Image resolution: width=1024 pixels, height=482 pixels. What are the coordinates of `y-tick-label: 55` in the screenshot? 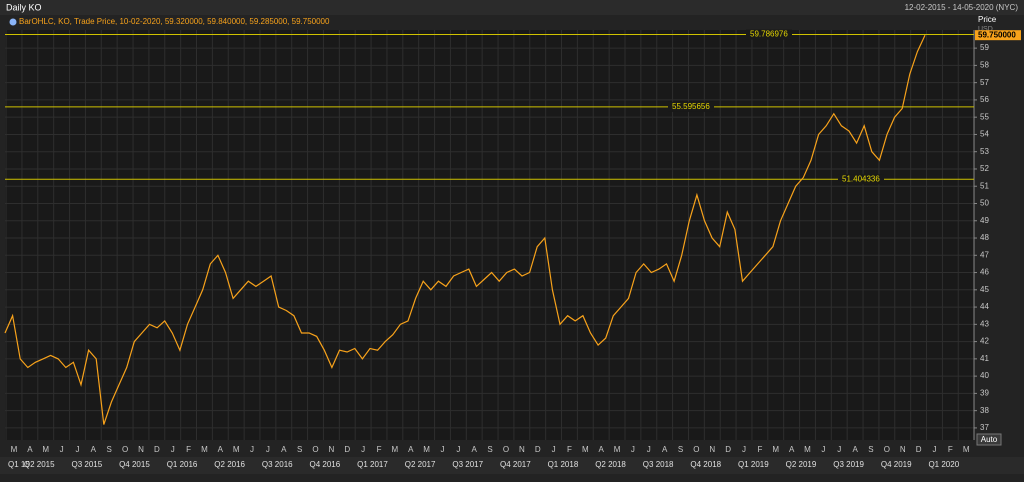 It's located at (984, 116).